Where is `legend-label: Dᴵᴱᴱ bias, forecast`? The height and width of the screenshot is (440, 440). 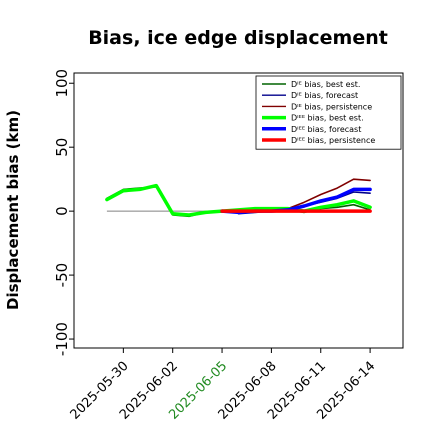
legend-label: Dᴵᴱᴱ bias, forecast is located at coordinates (326, 129).